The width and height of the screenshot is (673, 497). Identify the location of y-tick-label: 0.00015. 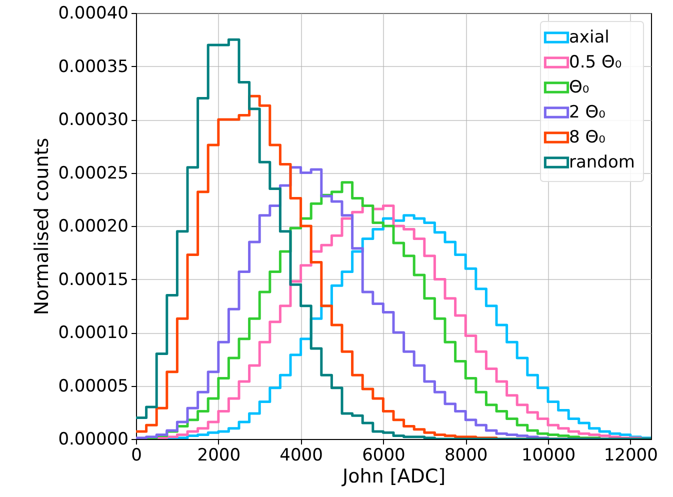
(93, 280).